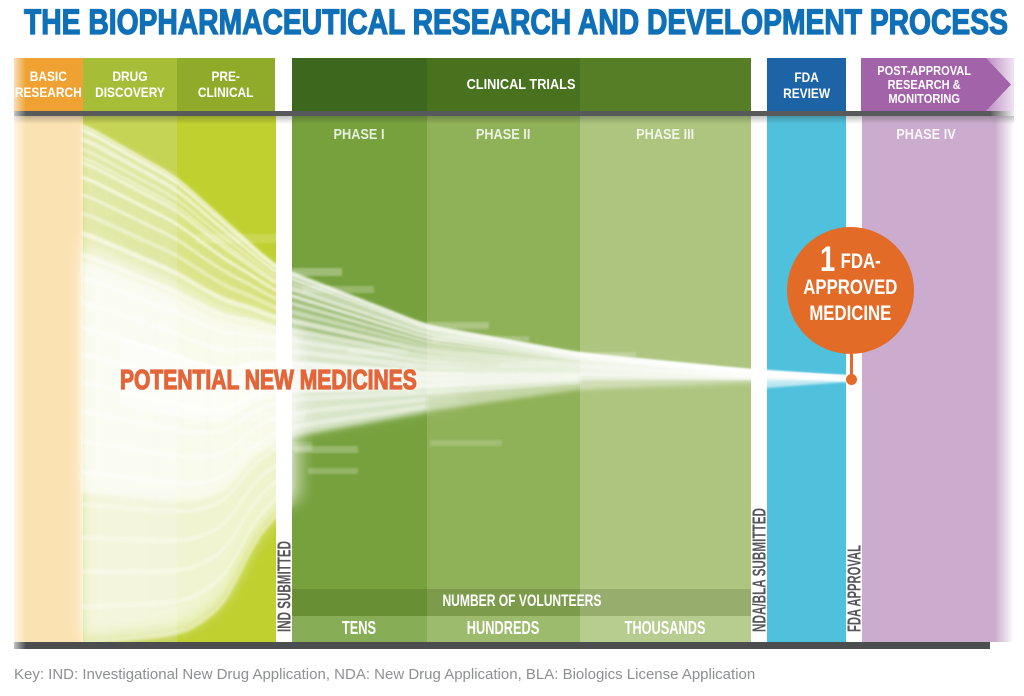 The width and height of the screenshot is (1024, 696). What do you see at coordinates (760, 570) in the screenshot?
I see `svg-text: NDA/BLA SUBMITTED` at bounding box center [760, 570].